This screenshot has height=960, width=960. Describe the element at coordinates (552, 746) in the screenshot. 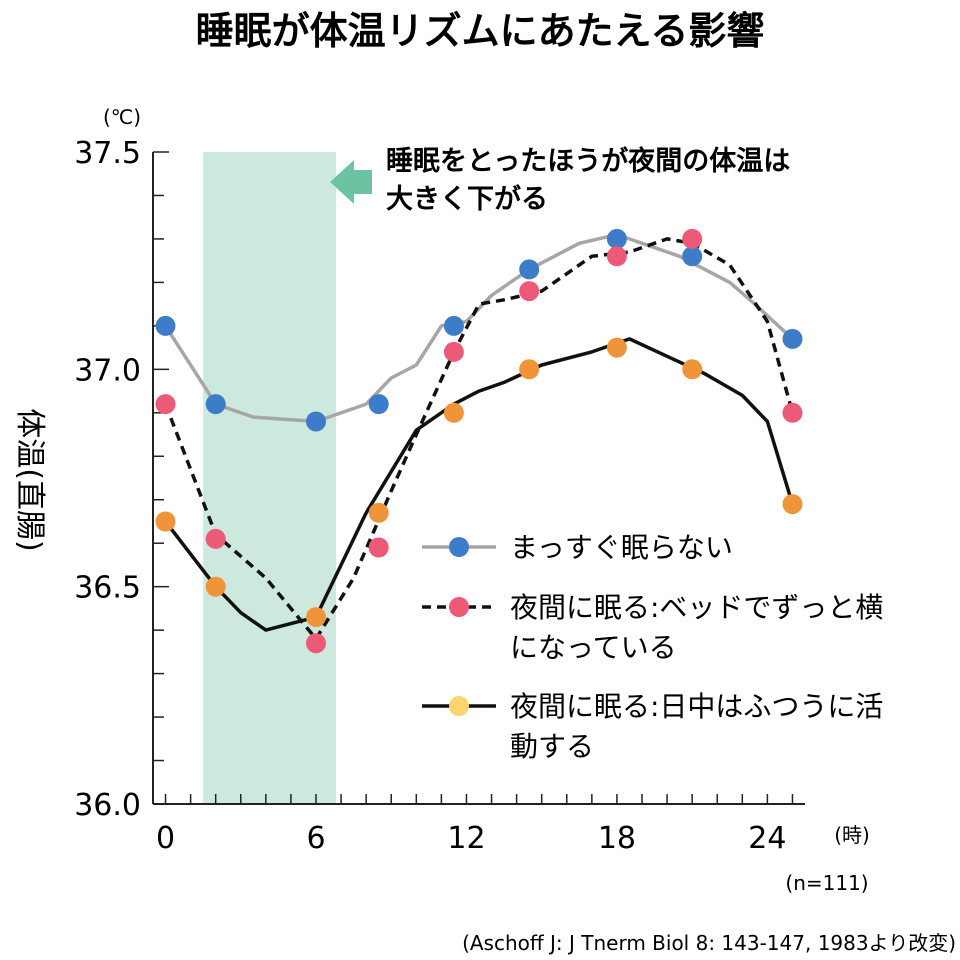

I see `legend-label-sleep-active-line: 動する` at that location.